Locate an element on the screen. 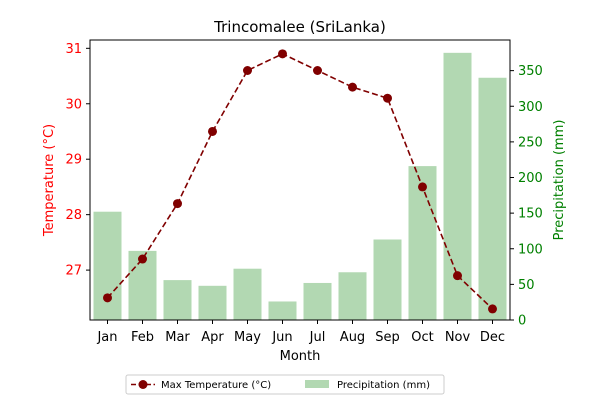 The width and height of the screenshot is (600, 400). x-axis-ticks: Jan Feb Mar Apr May Jun Jul Aug Sep Oct Nov Dec is located at coordinates (300, 332).